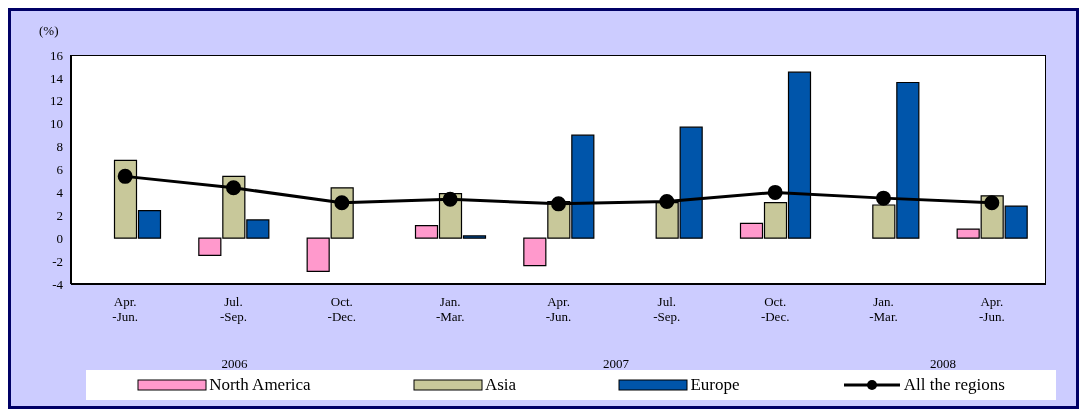 Image resolution: width=1087 pixels, height=417 pixels. I want to click on y-tick-label: -4, so click(58, 284).